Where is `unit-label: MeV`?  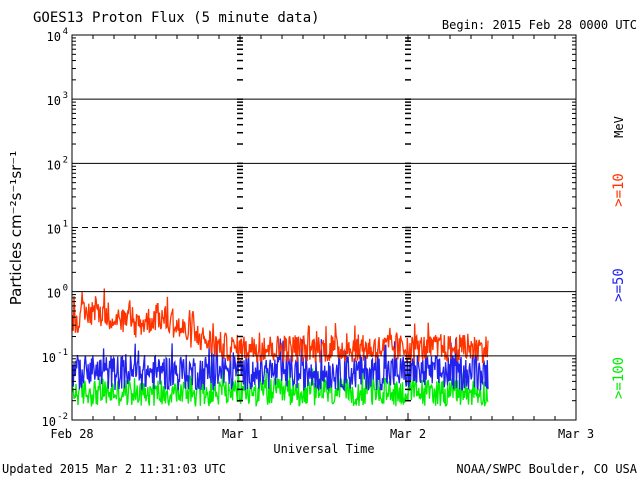
unit-label: MeV is located at coordinates (619, 127).